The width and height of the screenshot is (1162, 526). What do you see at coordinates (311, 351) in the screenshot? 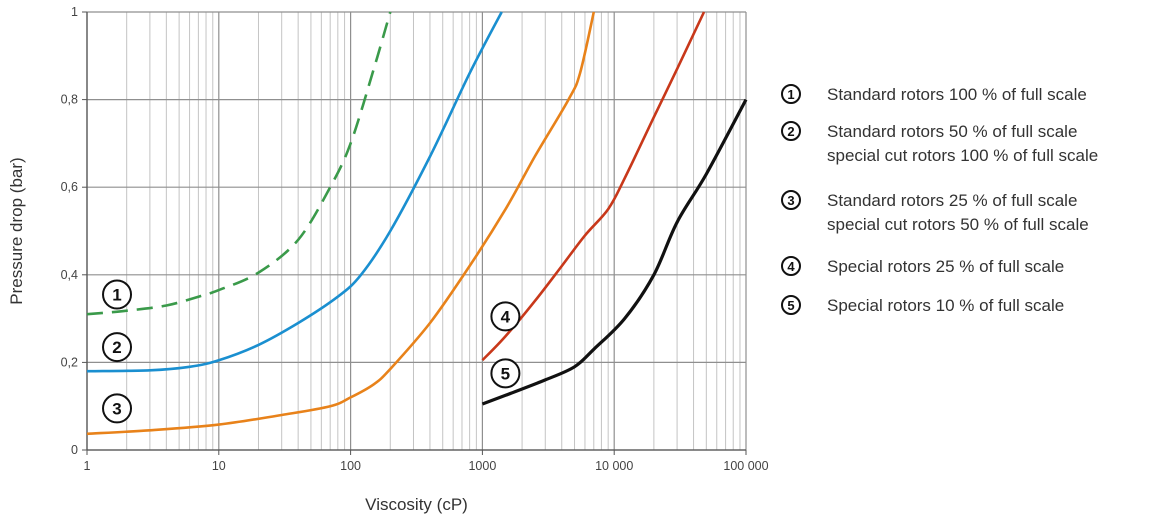
I see `series-markers: 1 2 3 4 5` at bounding box center [311, 351].